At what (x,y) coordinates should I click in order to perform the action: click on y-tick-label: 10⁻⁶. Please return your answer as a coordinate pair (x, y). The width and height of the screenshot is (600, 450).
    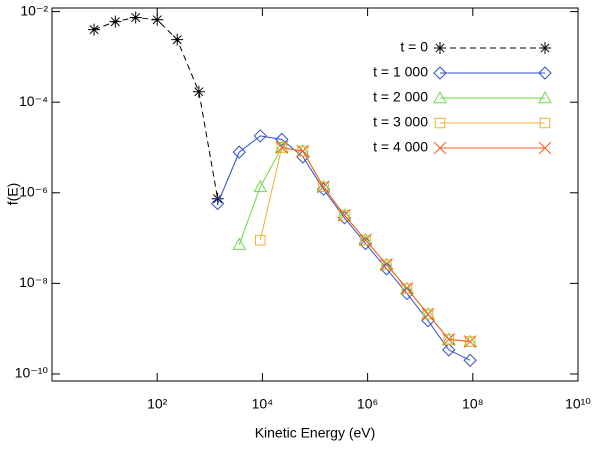
    Looking at the image, I should click on (33, 191).